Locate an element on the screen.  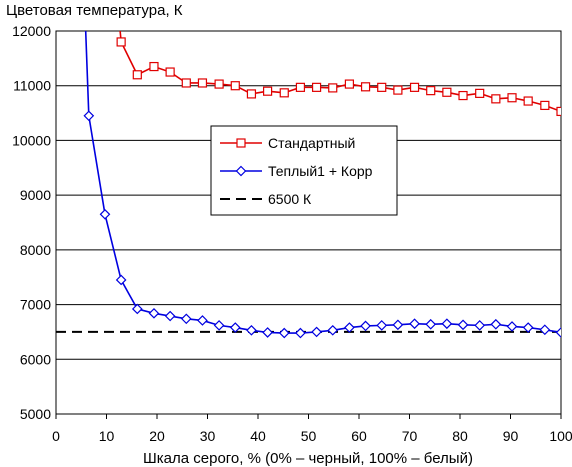
legend-label: Стандартный is located at coordinates (311, 143).